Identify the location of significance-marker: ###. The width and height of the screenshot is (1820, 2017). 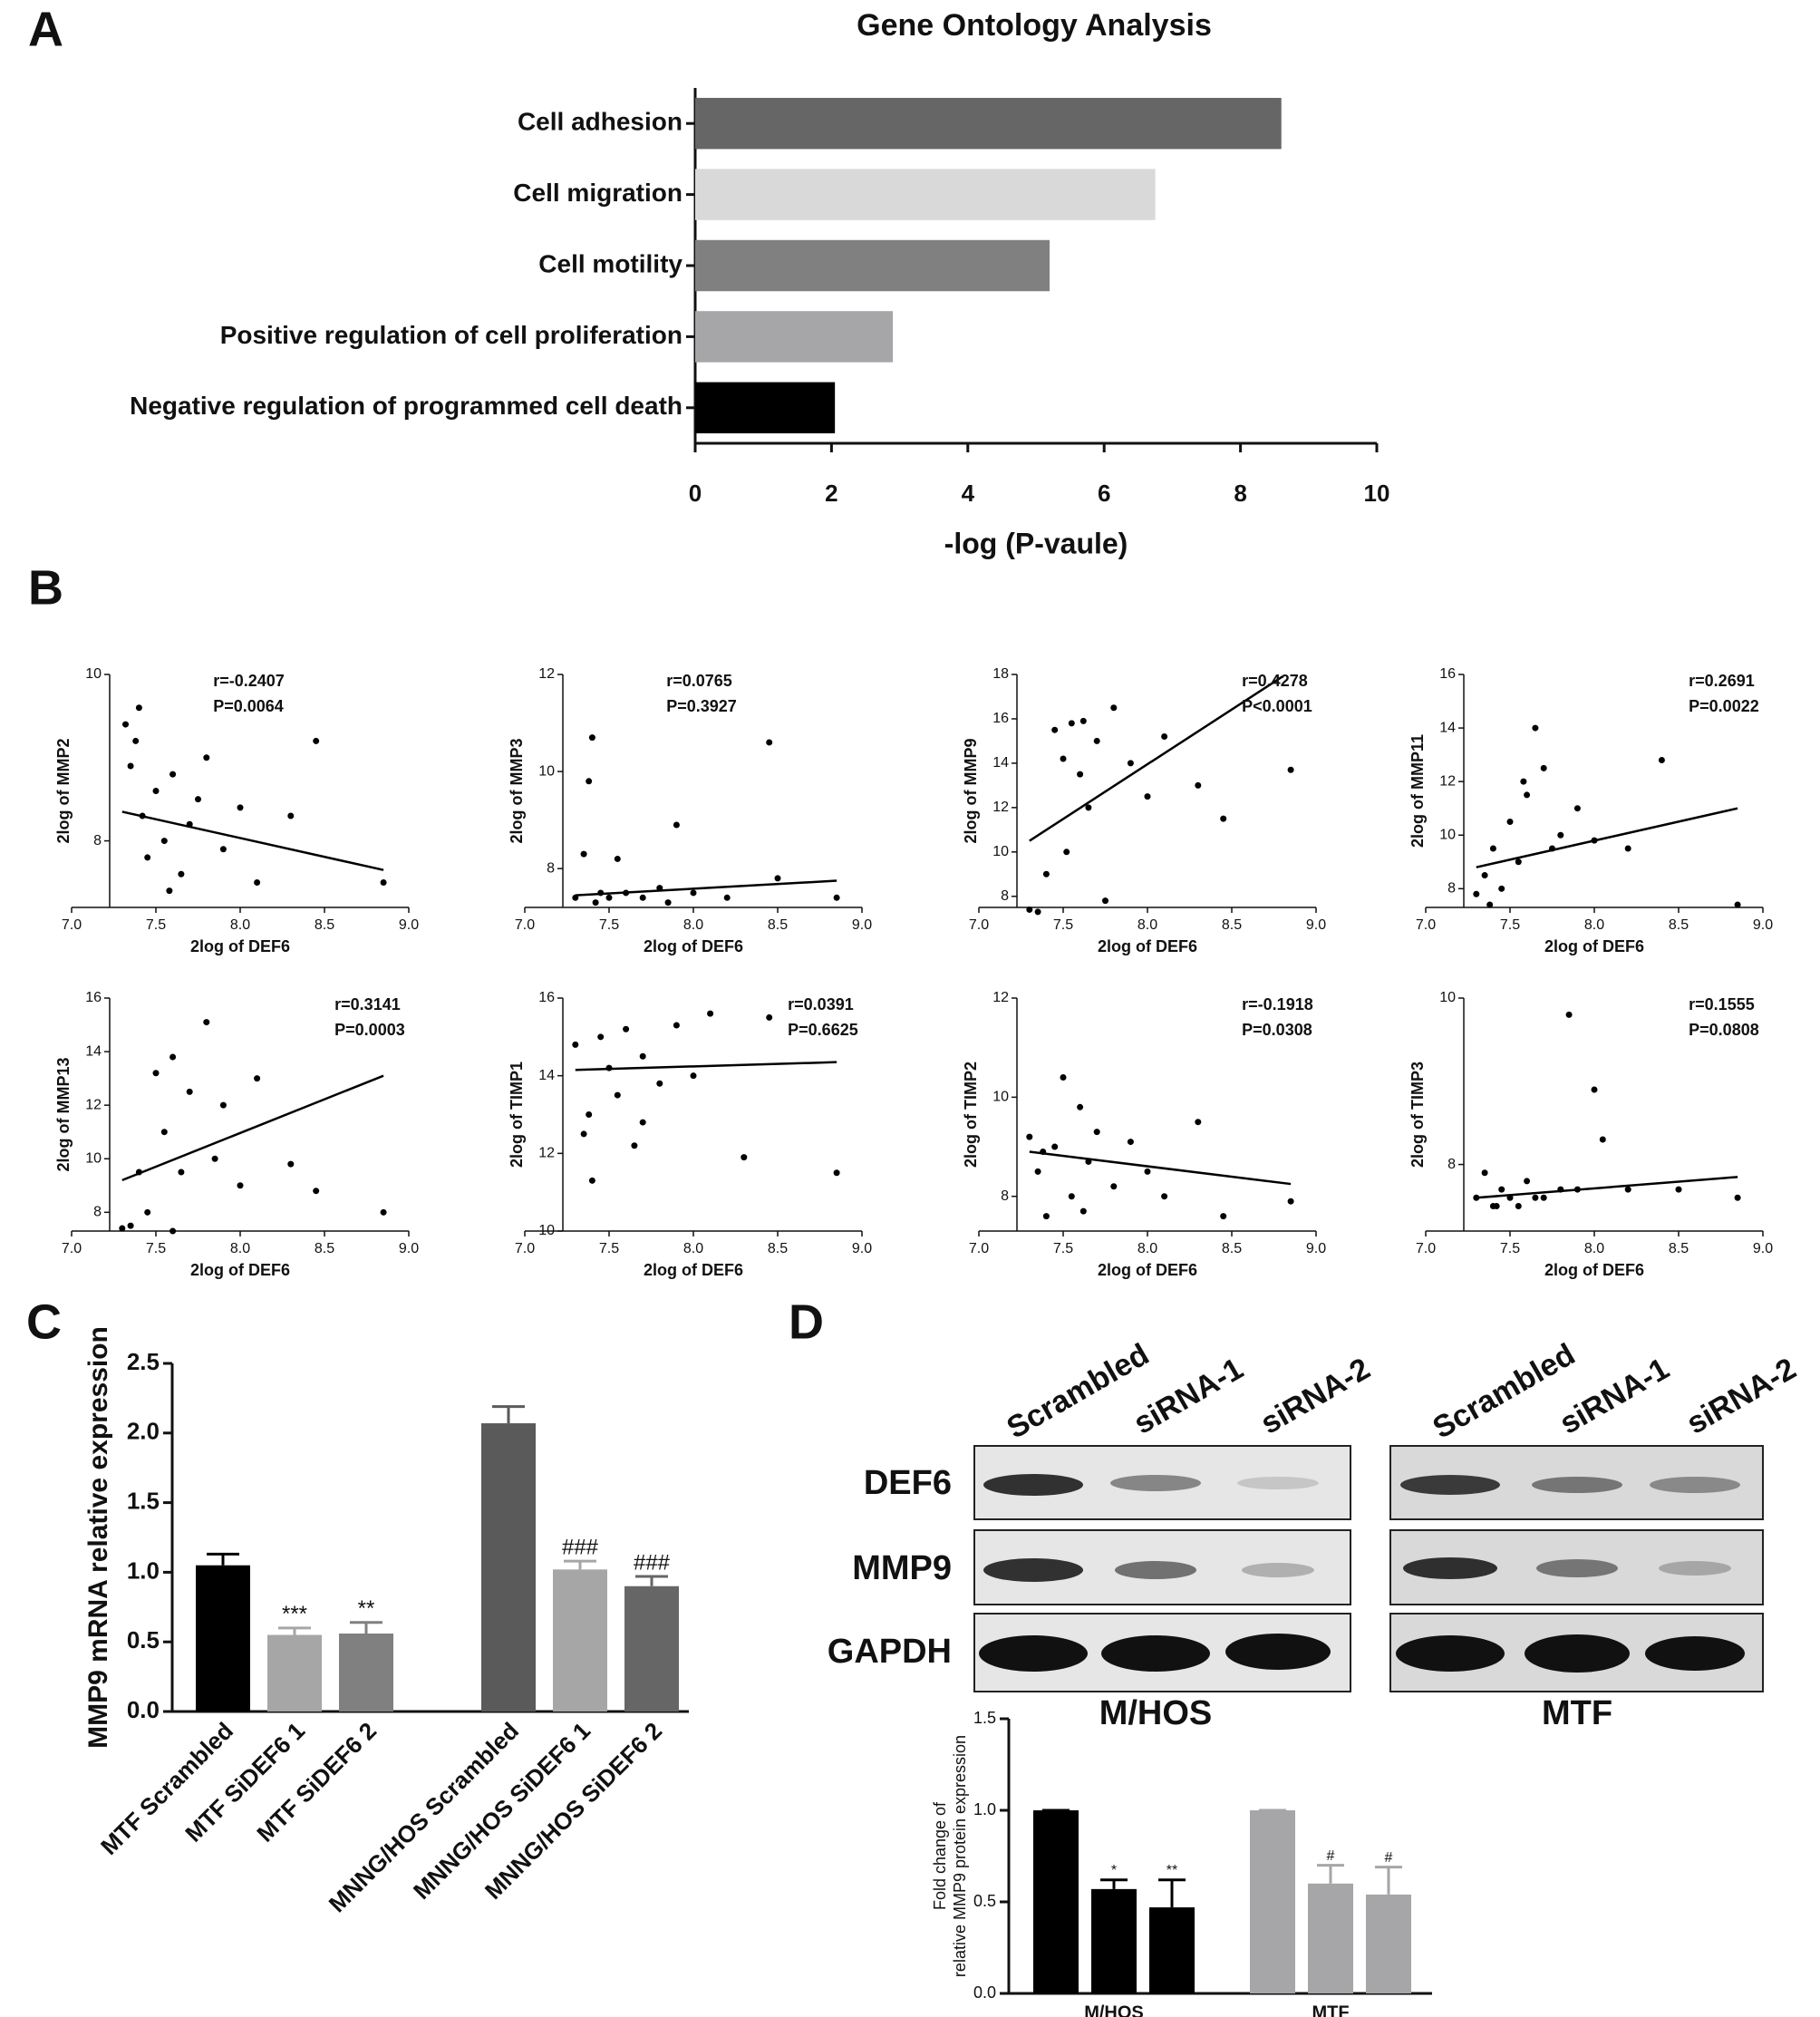
(652, 1562).